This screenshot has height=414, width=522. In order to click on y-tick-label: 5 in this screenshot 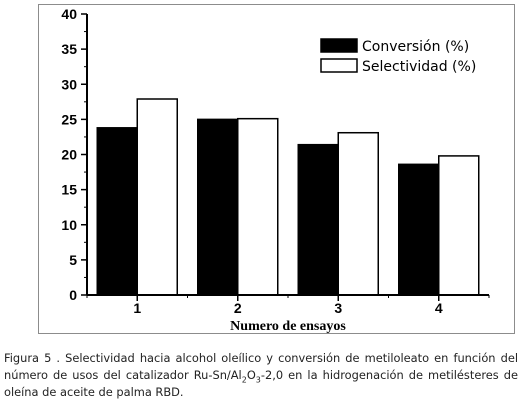, I will do `click(73, 260)`.